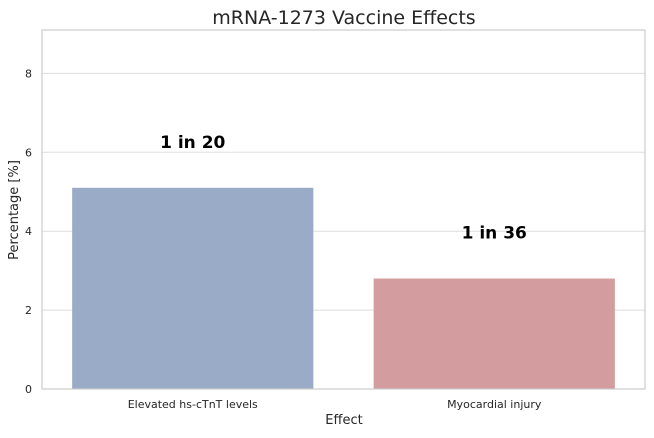 Image resolution: width=654 pixels, height=438 pixels. I want to click on y-tick-label: 6, so click(28, 152).